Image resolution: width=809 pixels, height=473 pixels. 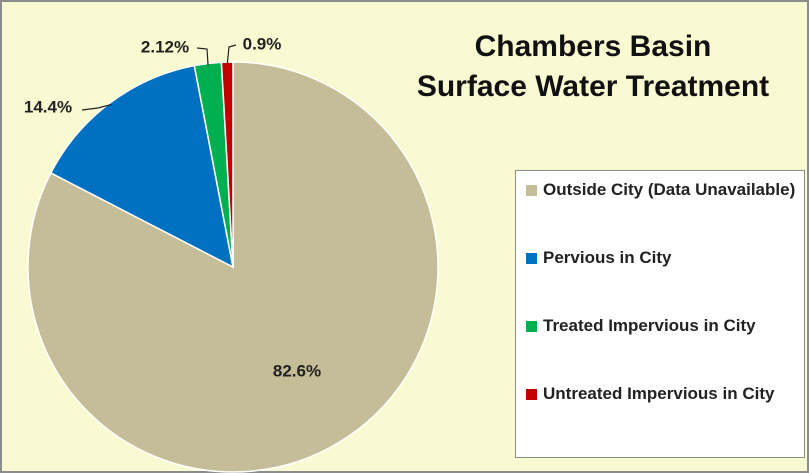 What do you see at coordinates (661, 281) in the screenshot?
I see `legend-item: Pervious in City` at bounding box center [661, 281].